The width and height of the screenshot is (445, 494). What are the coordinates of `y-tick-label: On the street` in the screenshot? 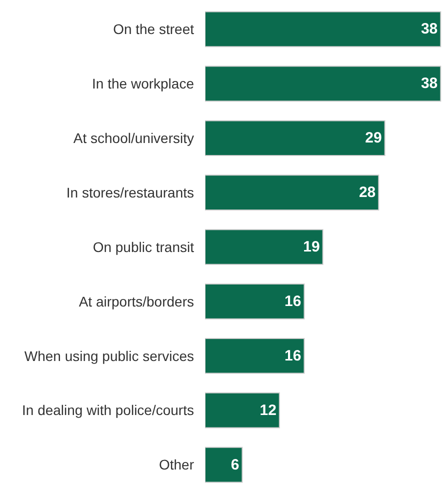 It's located at (153, 29).